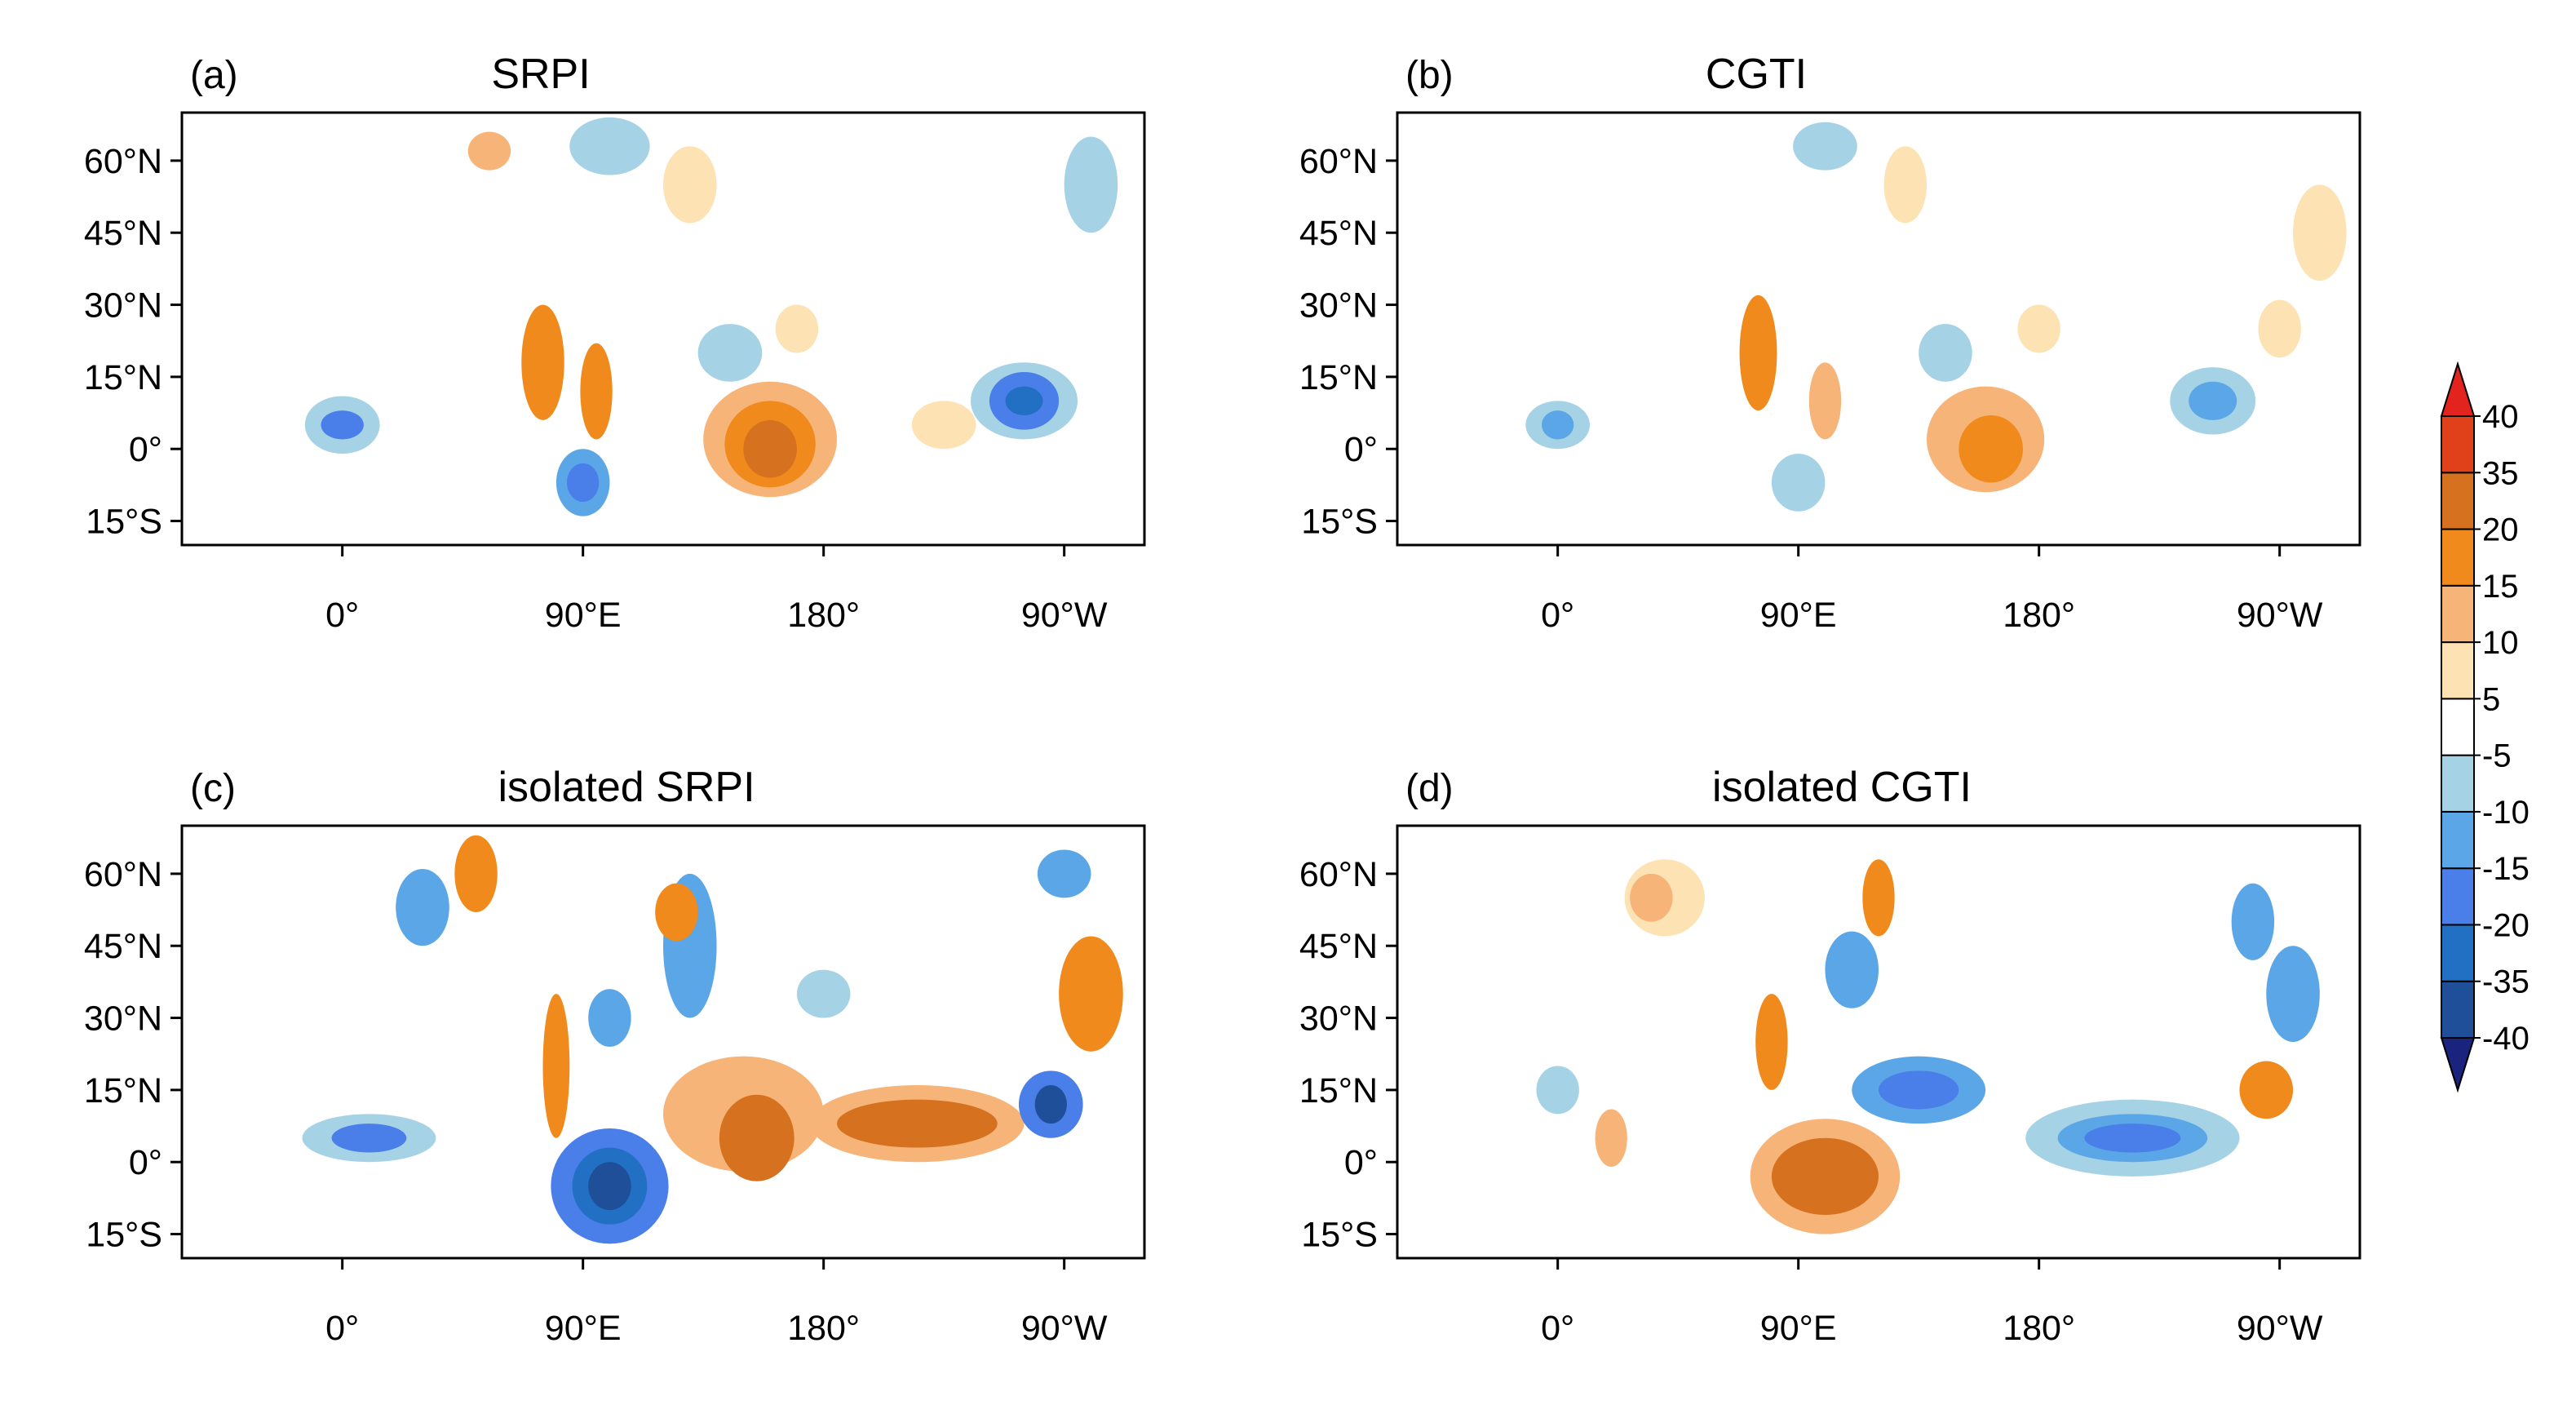  What do you see at coordinates (2506, 982) in the screenshot?
I see `colorbar-label: -35` at bounding box center [2506, 982].